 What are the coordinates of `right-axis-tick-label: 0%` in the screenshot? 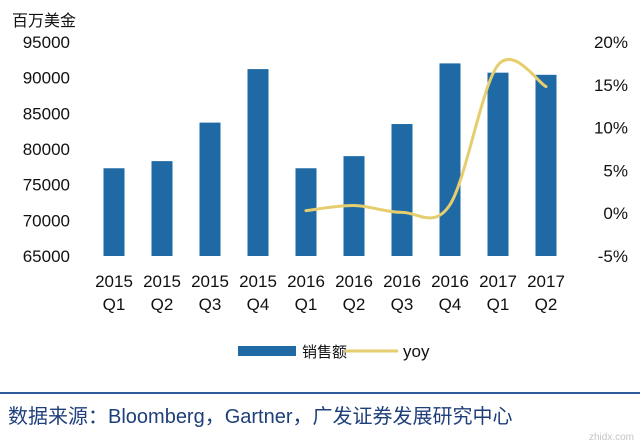 It's located at (615, 213).